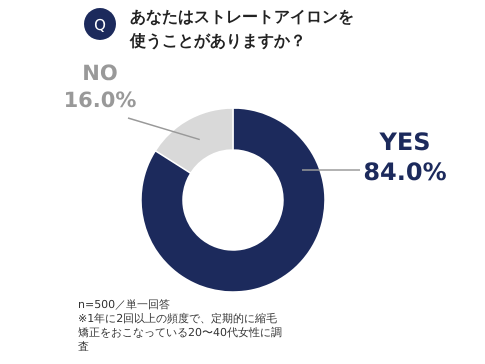 This screenshot has height=364, width=485. Describe the element at coordinates (100, 73) in the screenshot. I see `slice-label: NO` at that location.